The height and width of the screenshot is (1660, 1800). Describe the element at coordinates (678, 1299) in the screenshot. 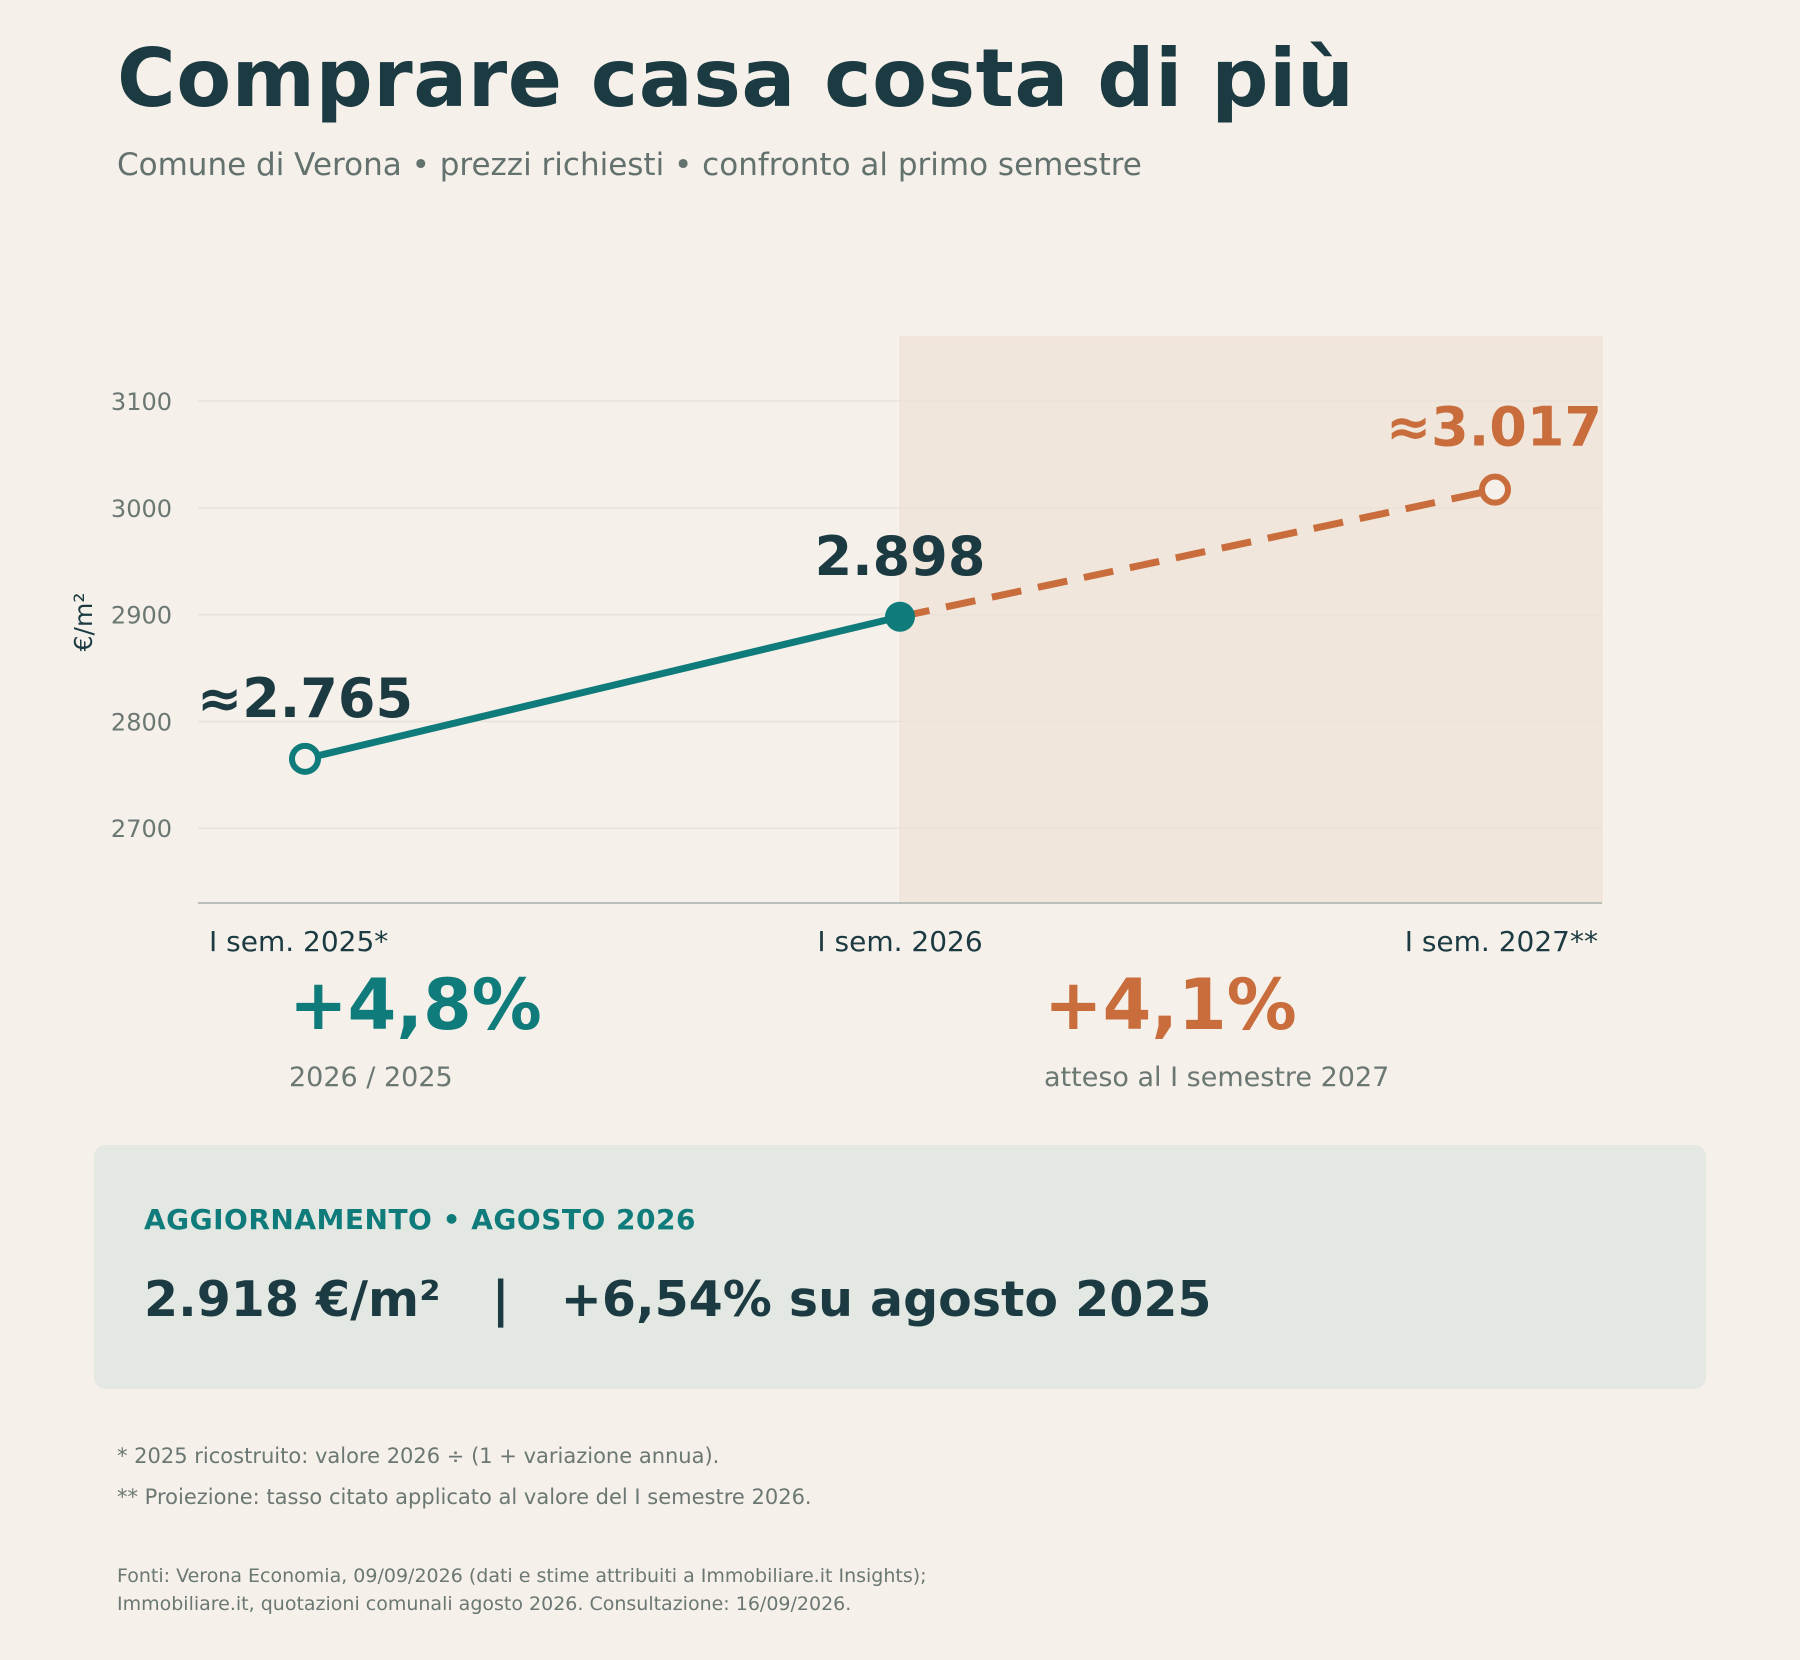

I see `update-value: 2.918 €/m² | +6,54% su agosto 2025` at that location.